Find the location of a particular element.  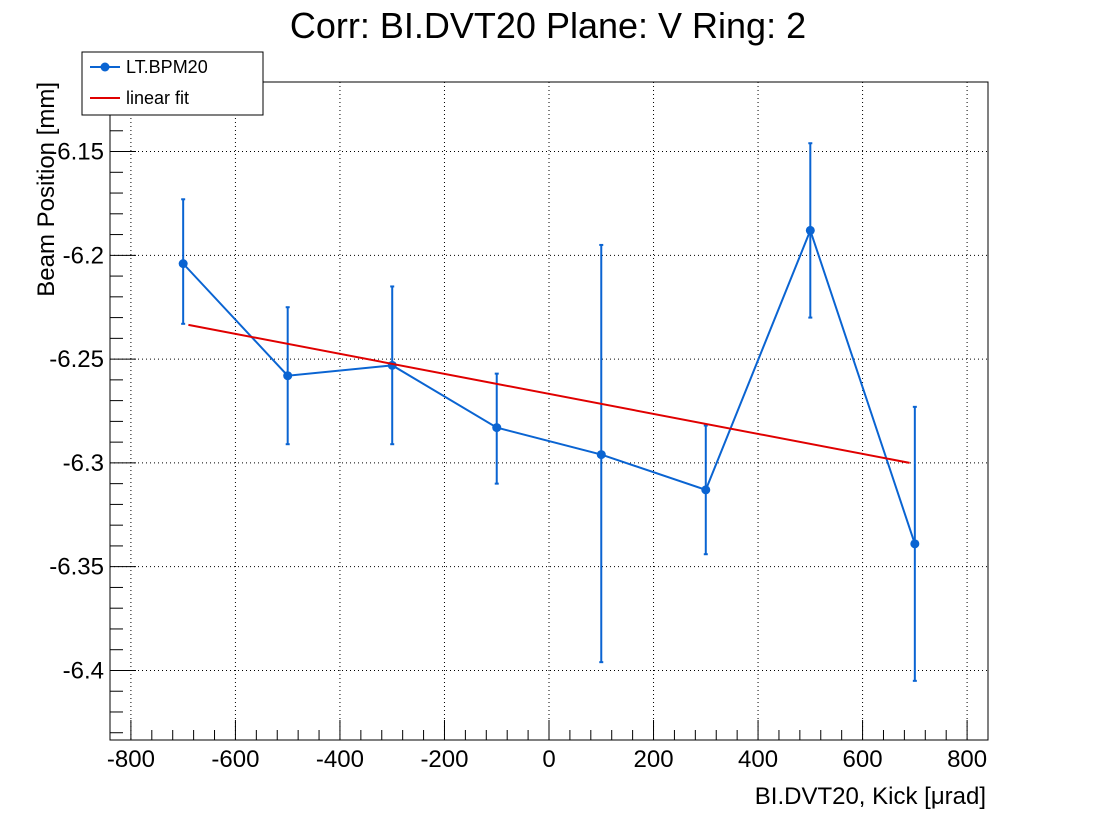

fit-line is located at coordinates (549, 393).